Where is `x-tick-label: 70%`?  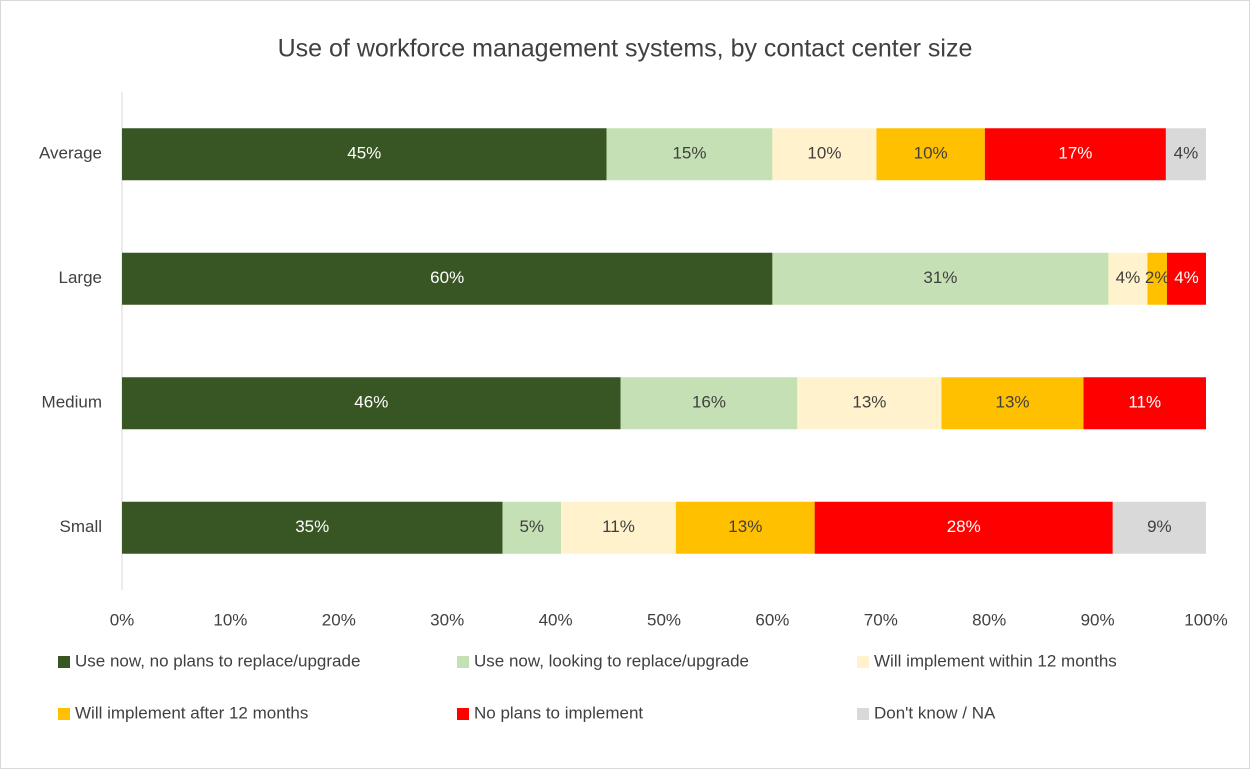
x-tick-label: 70% is located at coordinates (881, 619).